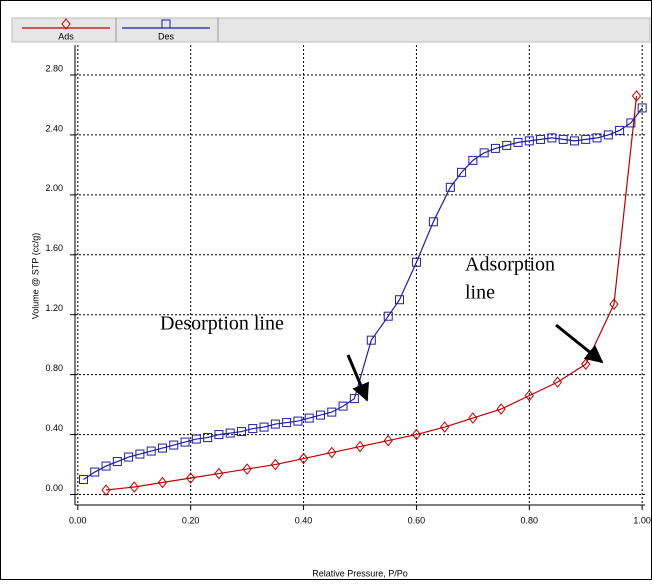 This screenshot has width=652, height=585. I want to click on y-tick-label: 0.40, so click(54, 428).